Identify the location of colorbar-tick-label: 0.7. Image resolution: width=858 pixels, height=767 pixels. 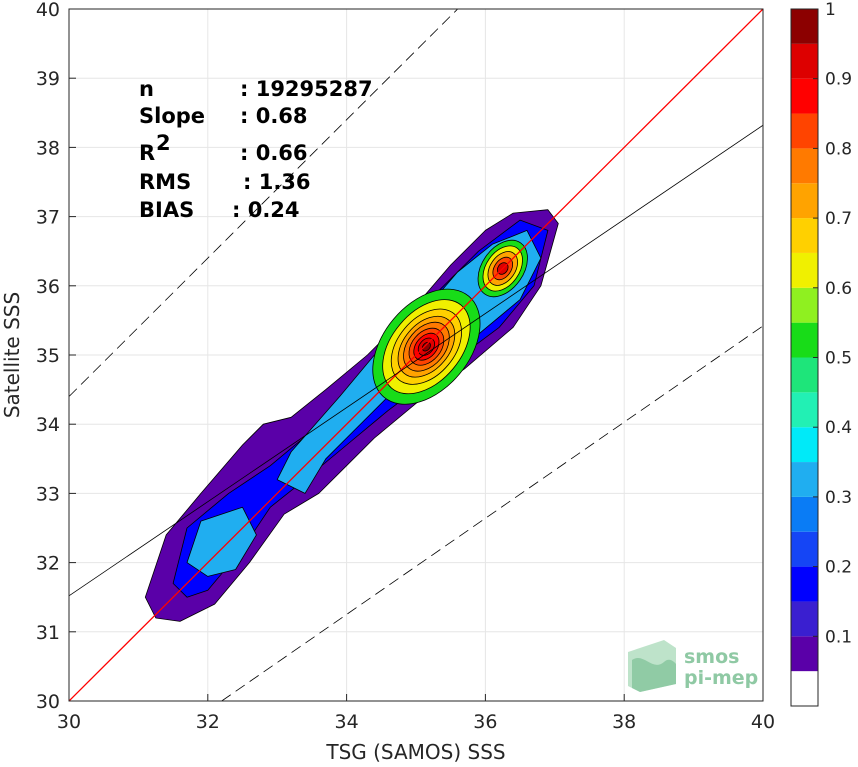
(838, 219).